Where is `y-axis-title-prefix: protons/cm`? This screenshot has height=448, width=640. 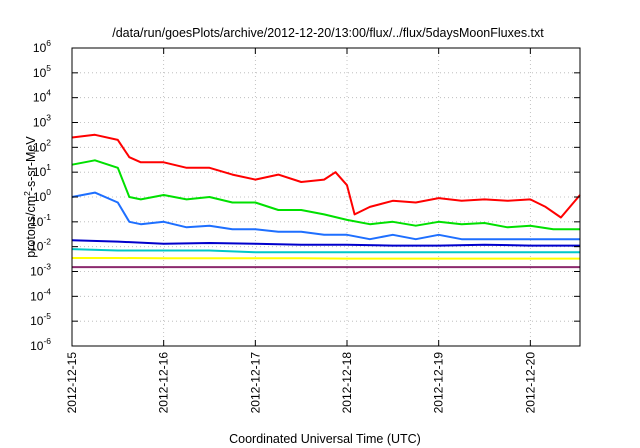
y-axis-title-prefix: protons/cm is located at coordinates (31, 227).